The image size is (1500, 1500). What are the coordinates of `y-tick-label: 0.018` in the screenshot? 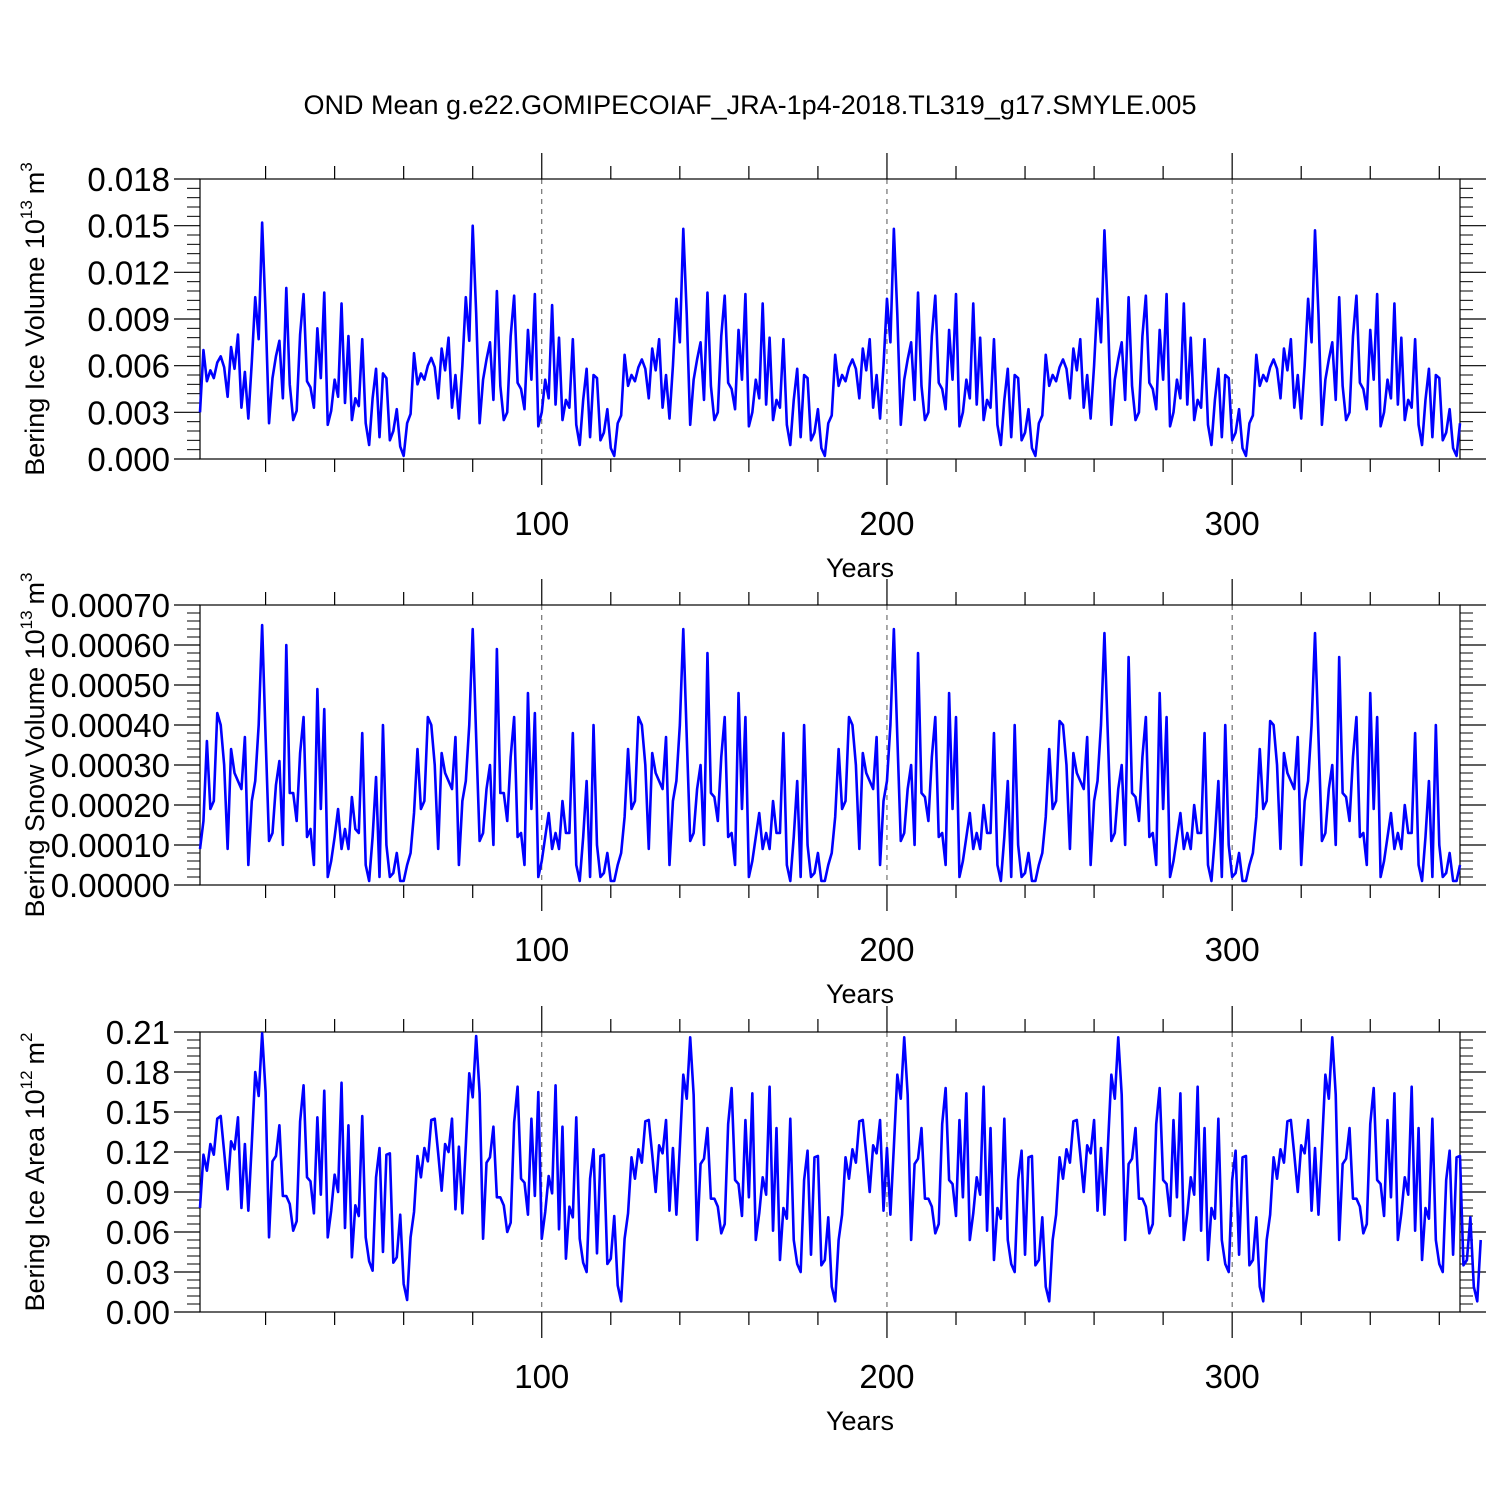 It's located at (128, 179).